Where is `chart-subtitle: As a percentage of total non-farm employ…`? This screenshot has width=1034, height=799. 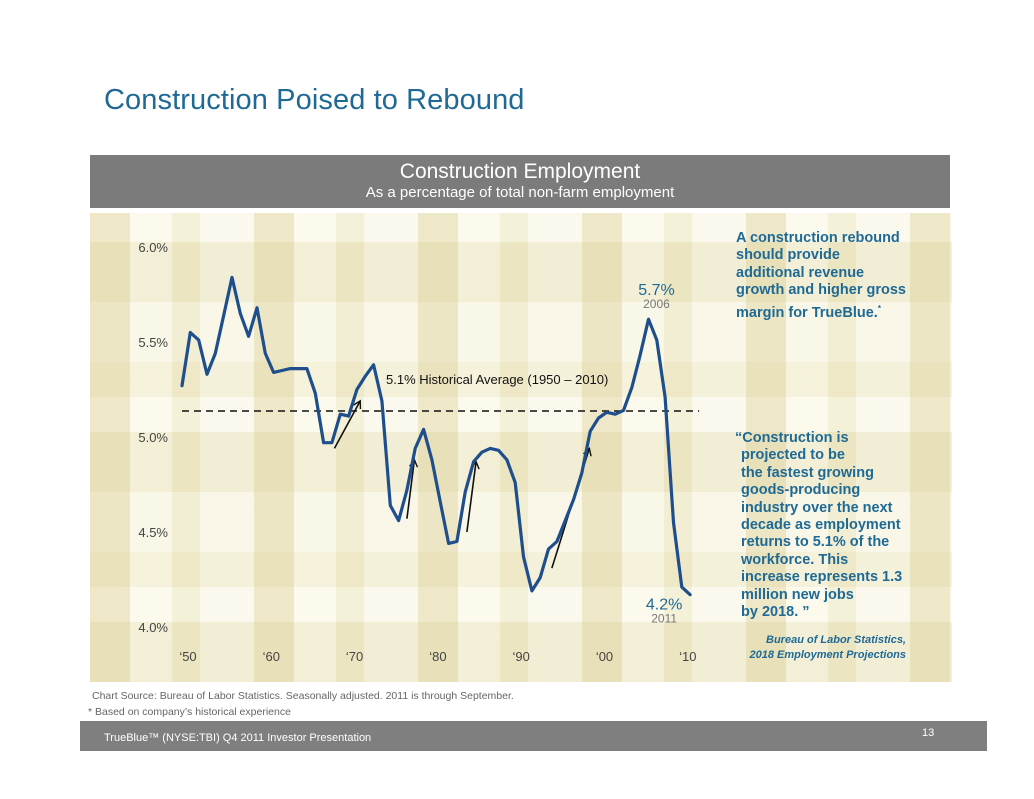
chart-subtitle: As a percentage of total non-farm employ… is located at coordinates (520, 192).